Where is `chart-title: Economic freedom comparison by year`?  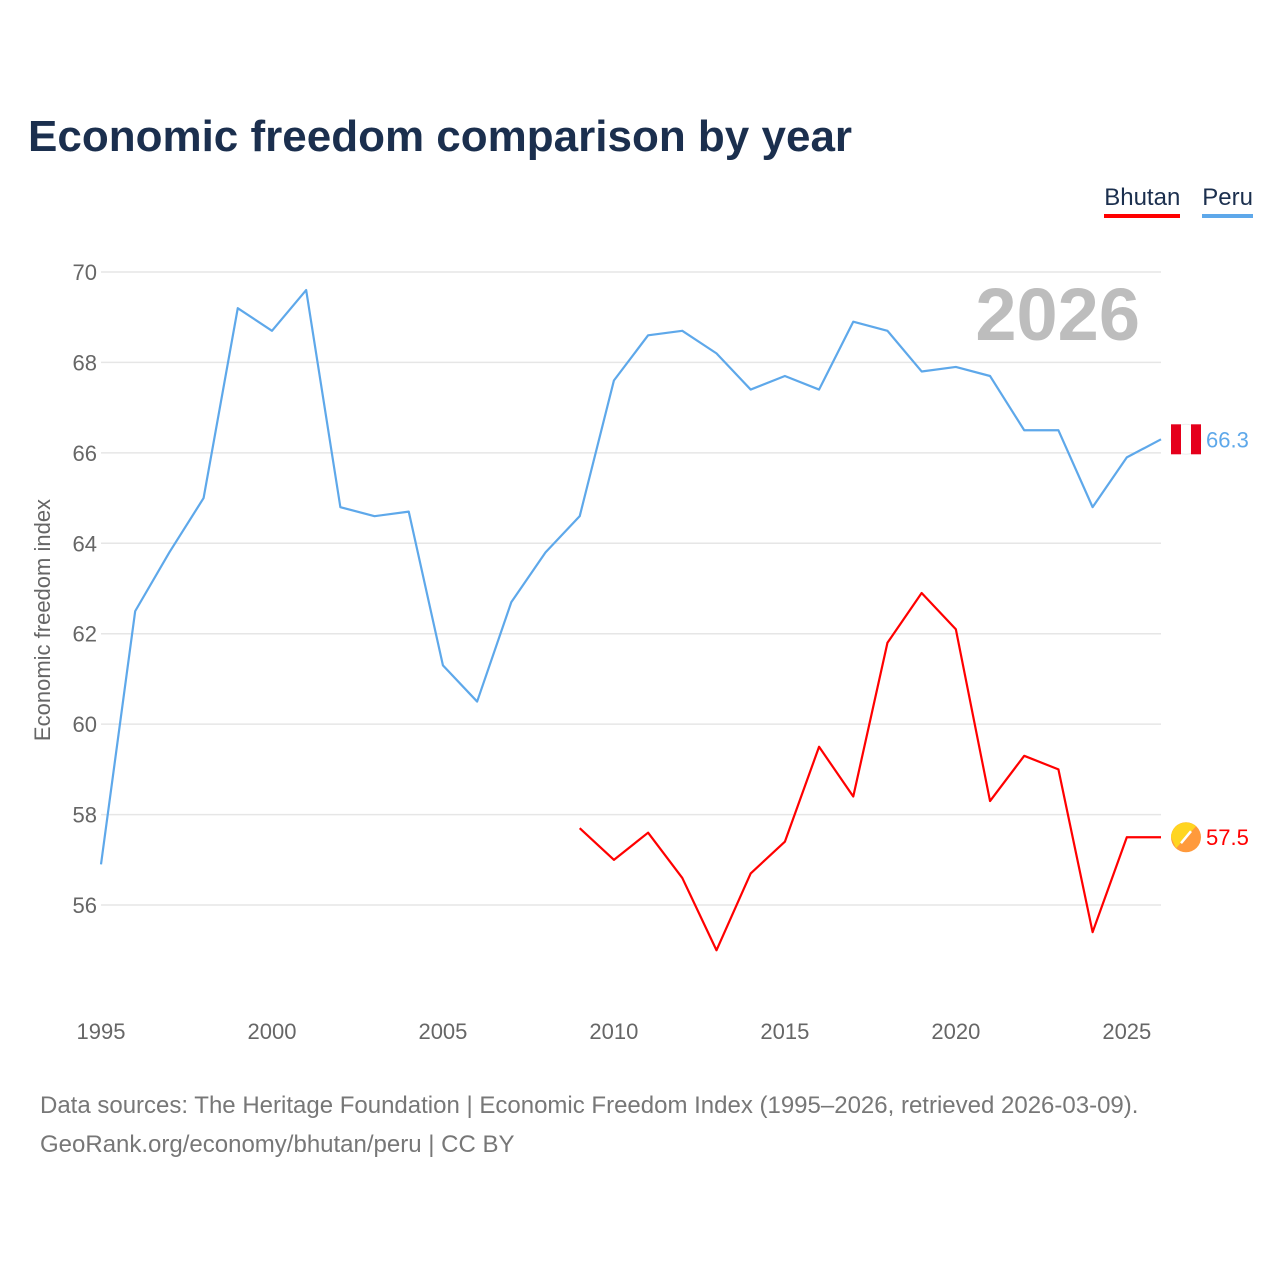 chart-title: Economic freedom comparison by year is located at coordinates (440, 136).